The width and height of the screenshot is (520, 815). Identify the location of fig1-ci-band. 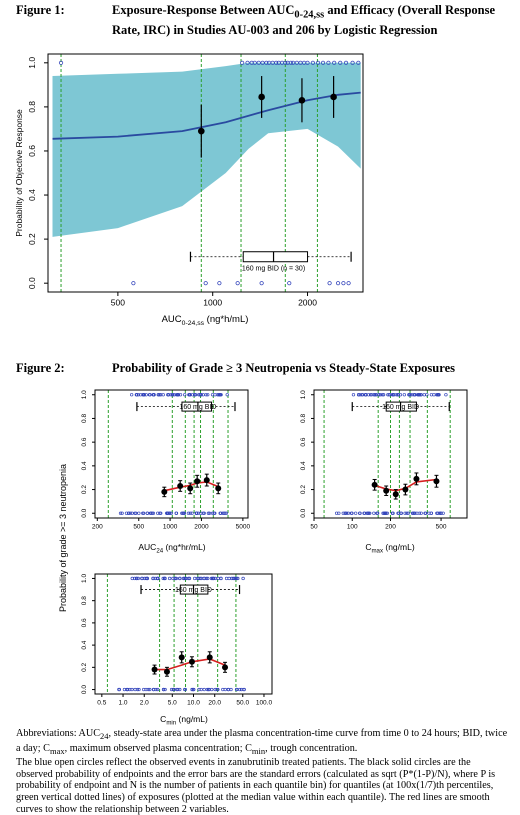
(206, 149).